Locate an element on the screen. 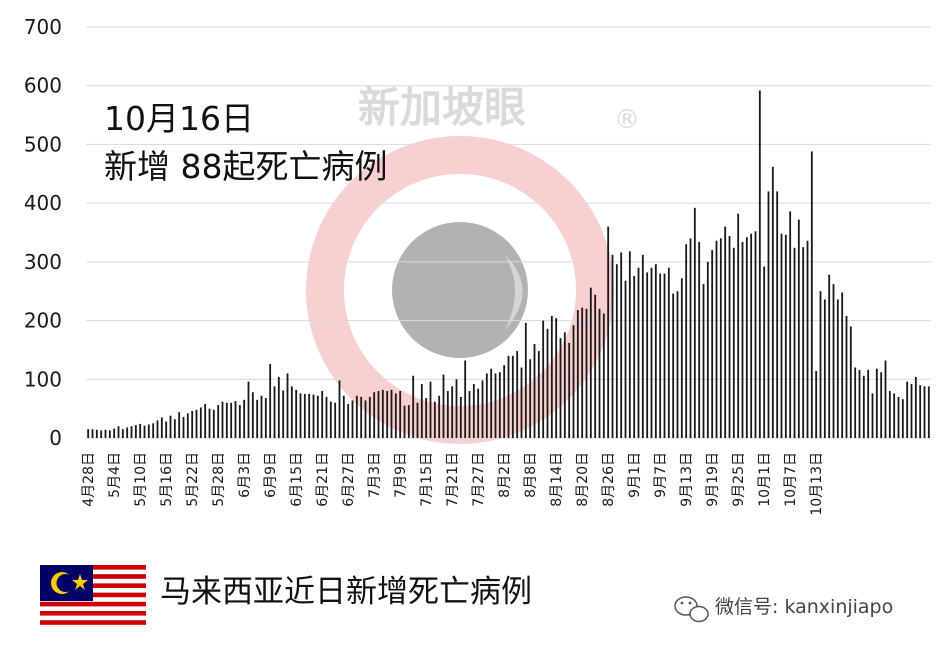  annotation-date: 10月16日 is located at coordinates (179, 118).